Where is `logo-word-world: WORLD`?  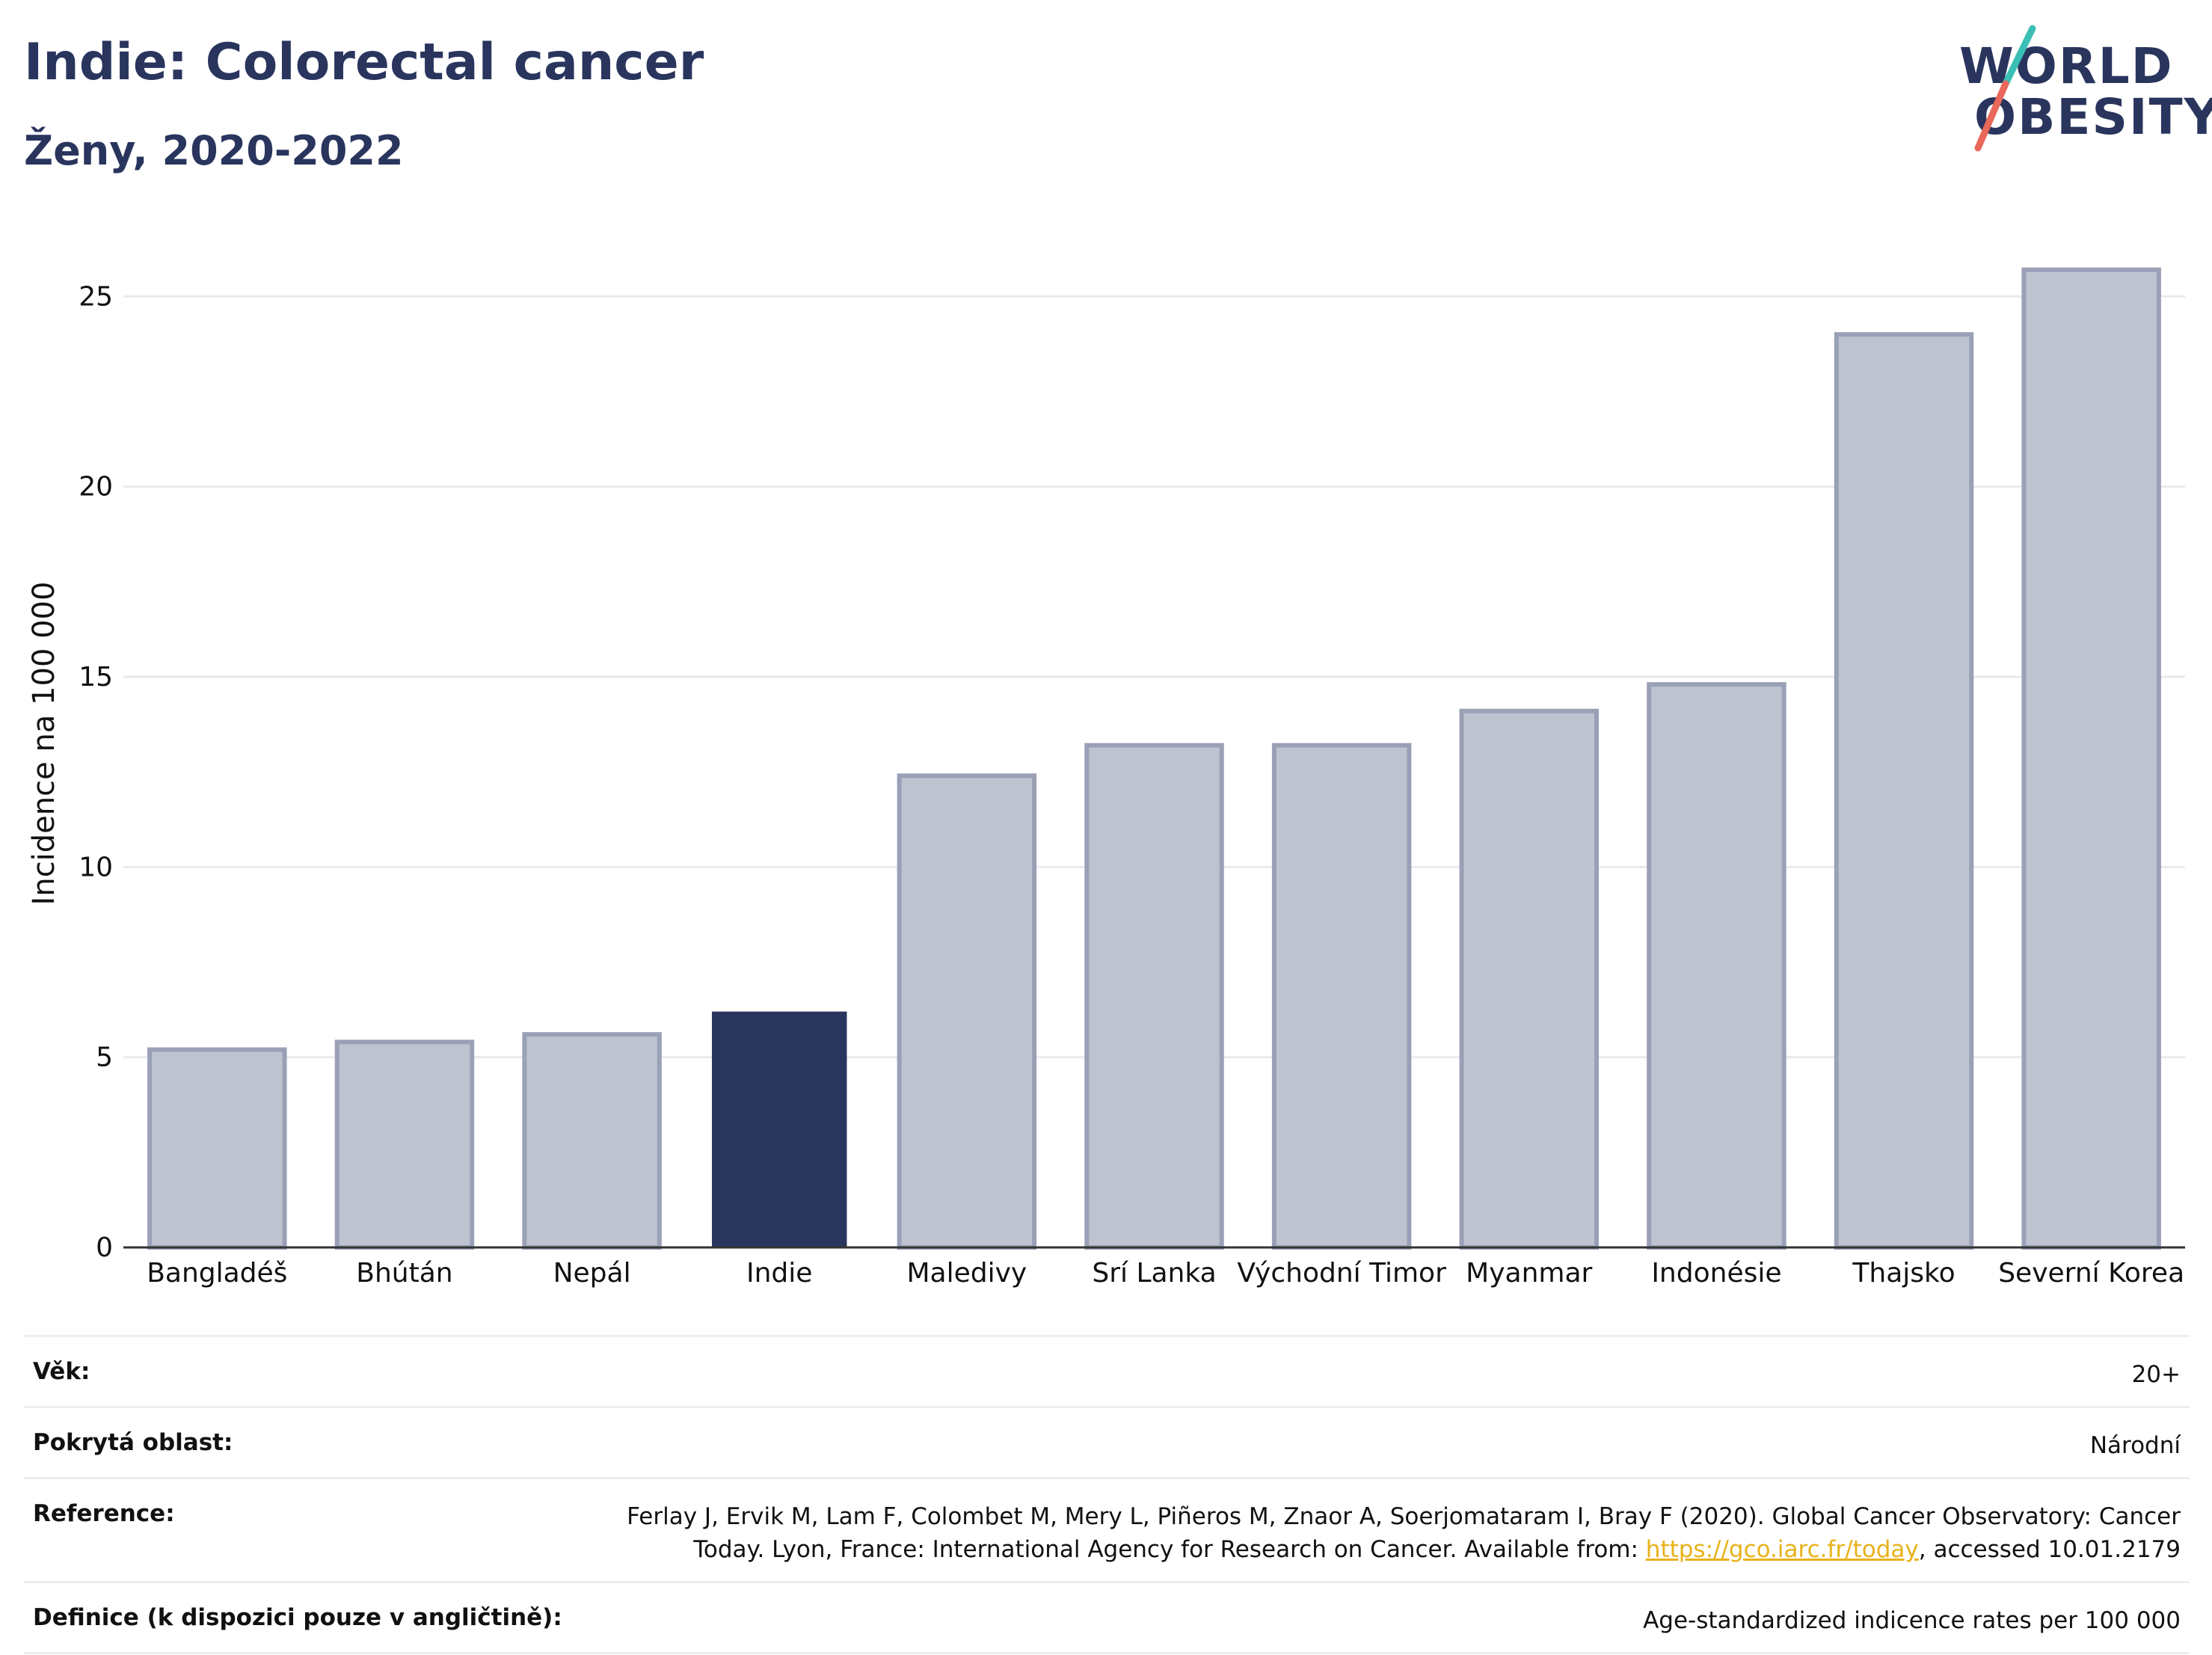
logo-word-world: WORLD is located at coordinates (2066, 66).